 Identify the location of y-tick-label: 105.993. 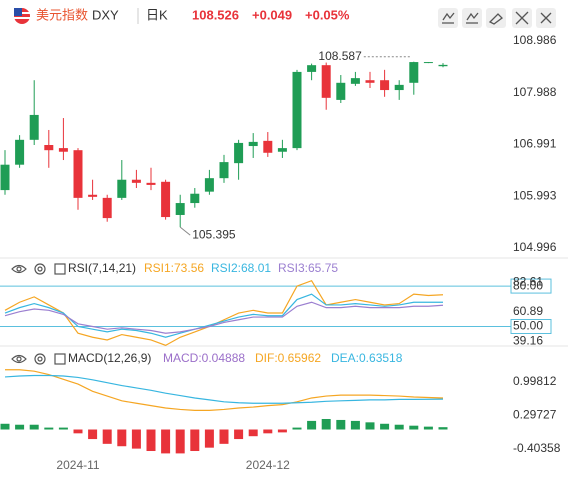
(535, 195).